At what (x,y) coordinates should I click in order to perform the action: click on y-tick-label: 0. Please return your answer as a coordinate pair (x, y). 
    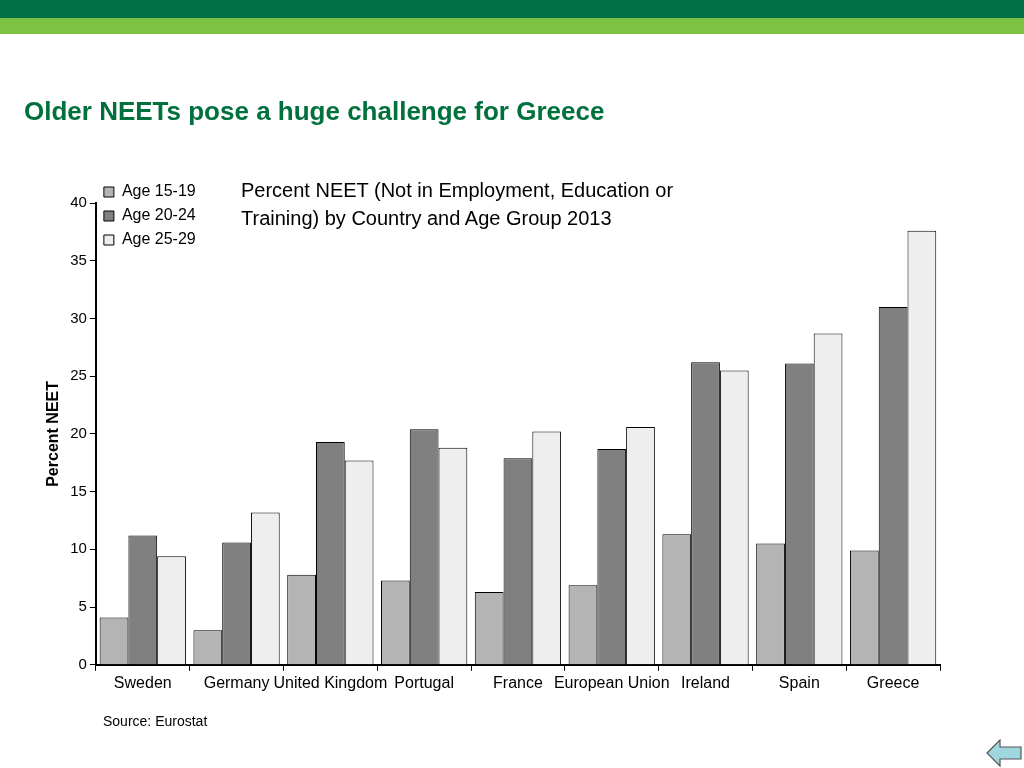
    Looking at the image, I should click on (82, 663).